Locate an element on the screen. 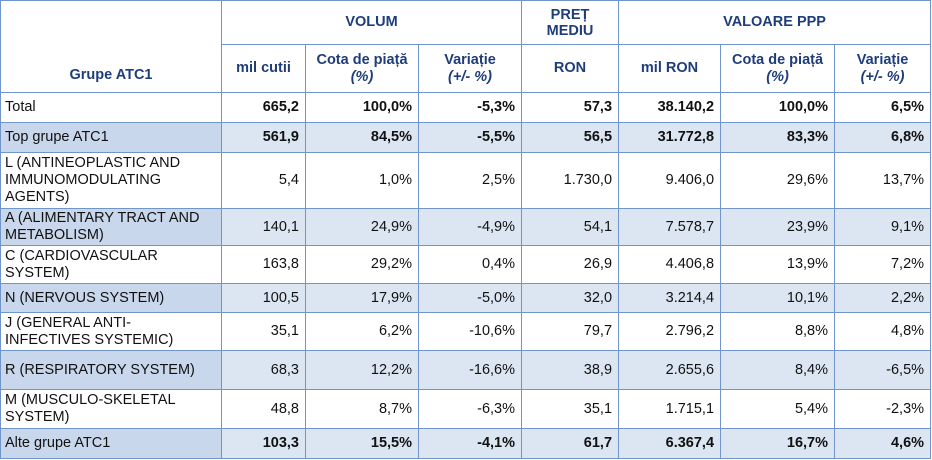 This screenshot has width=932, height=460. value-cell: 6,5% is located at coordinates (883, 107).